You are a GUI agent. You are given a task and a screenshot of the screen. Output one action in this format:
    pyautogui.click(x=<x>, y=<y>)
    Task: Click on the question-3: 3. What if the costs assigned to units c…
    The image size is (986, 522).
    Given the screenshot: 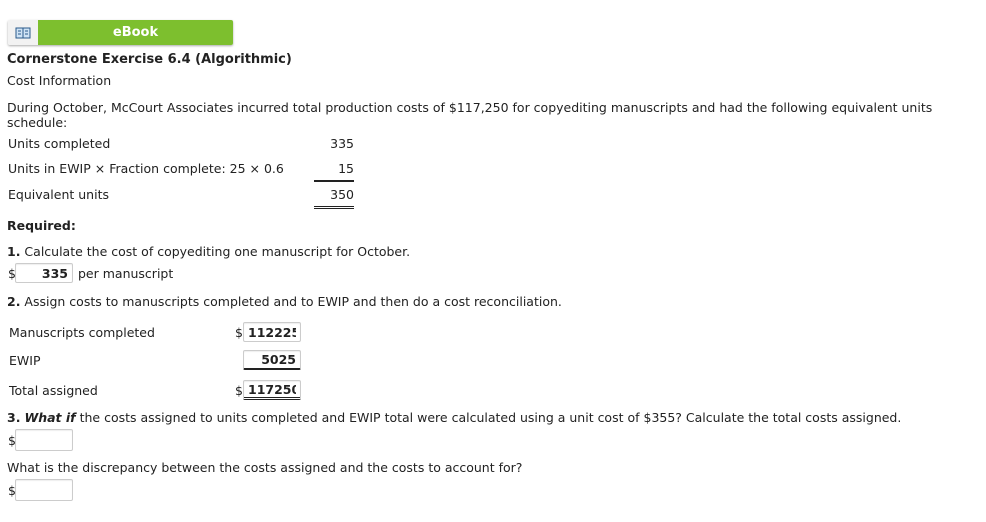 What is the action you would take?
    pyautogui.click(x=454, y=417)
    